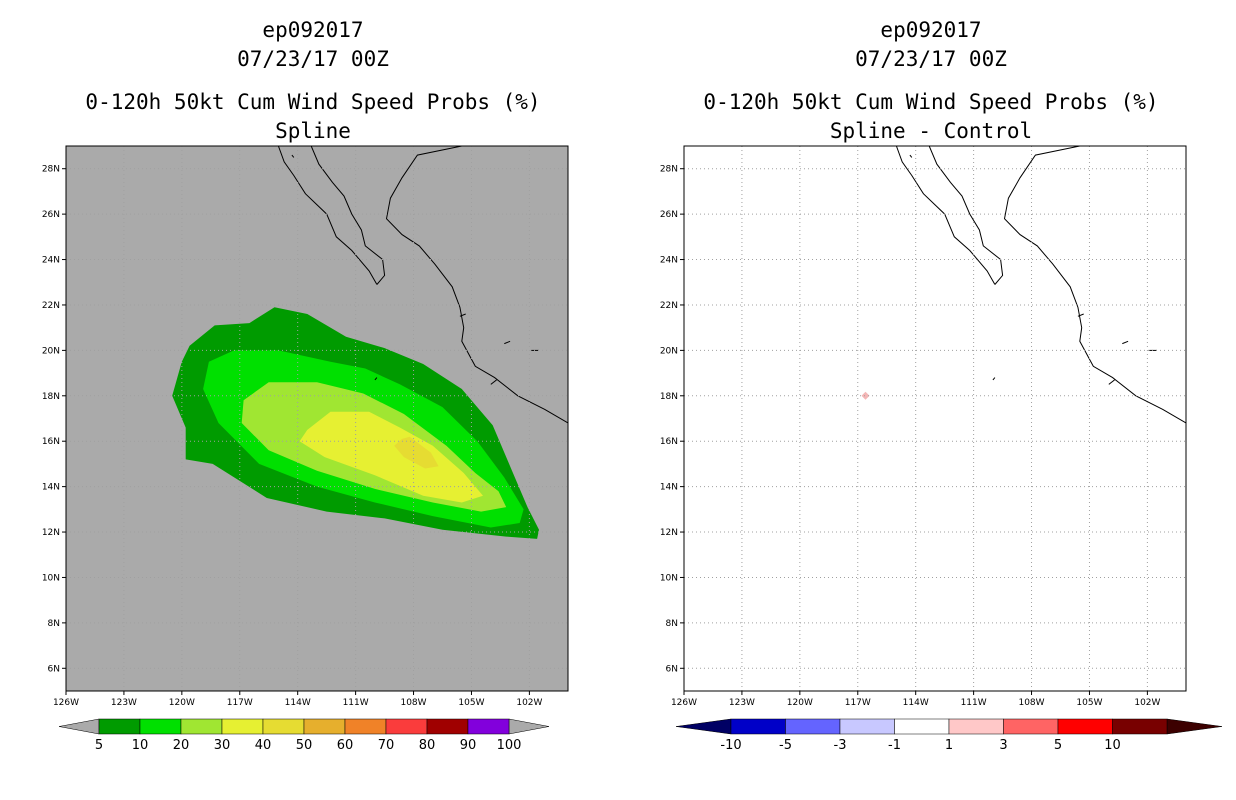  What do you see at coordinates (974, 703) in the screenshot?
I see `right-xtick-label-111W: 111W` at bounding box center [974, 703].